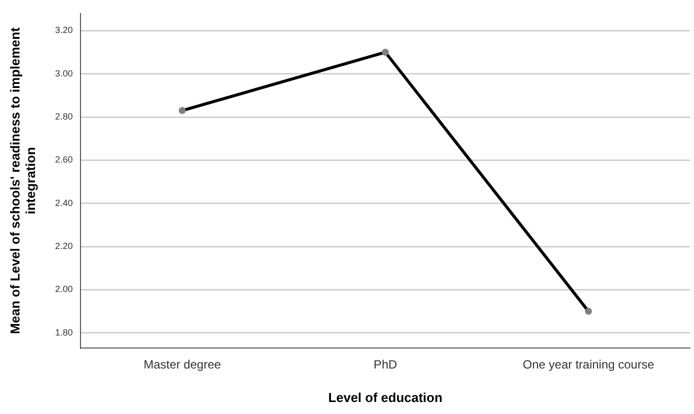 The width and height of the screenshot is (694, 414). Describe the element at coordinates (64, 289) in the screenshot. I see `y-tick-label: 2.00` at that location.